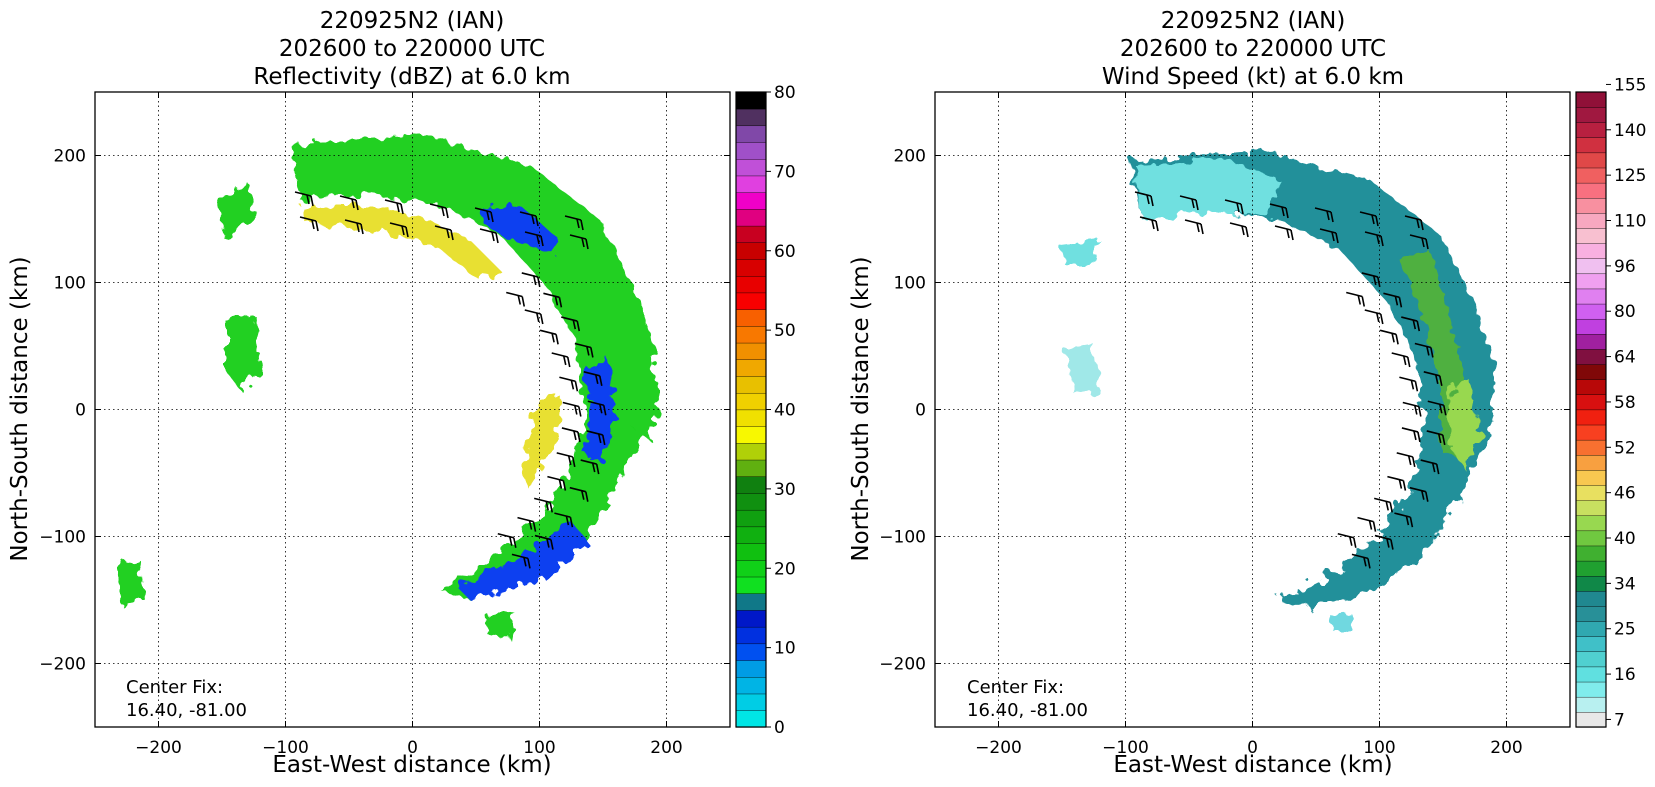 The height and width of the screenshot is (787, 1655). Describe the element at coordinates (861, 408) in the screenshot. I see `wind-speed-y-axis-label: North-South distance (km)` at that location.